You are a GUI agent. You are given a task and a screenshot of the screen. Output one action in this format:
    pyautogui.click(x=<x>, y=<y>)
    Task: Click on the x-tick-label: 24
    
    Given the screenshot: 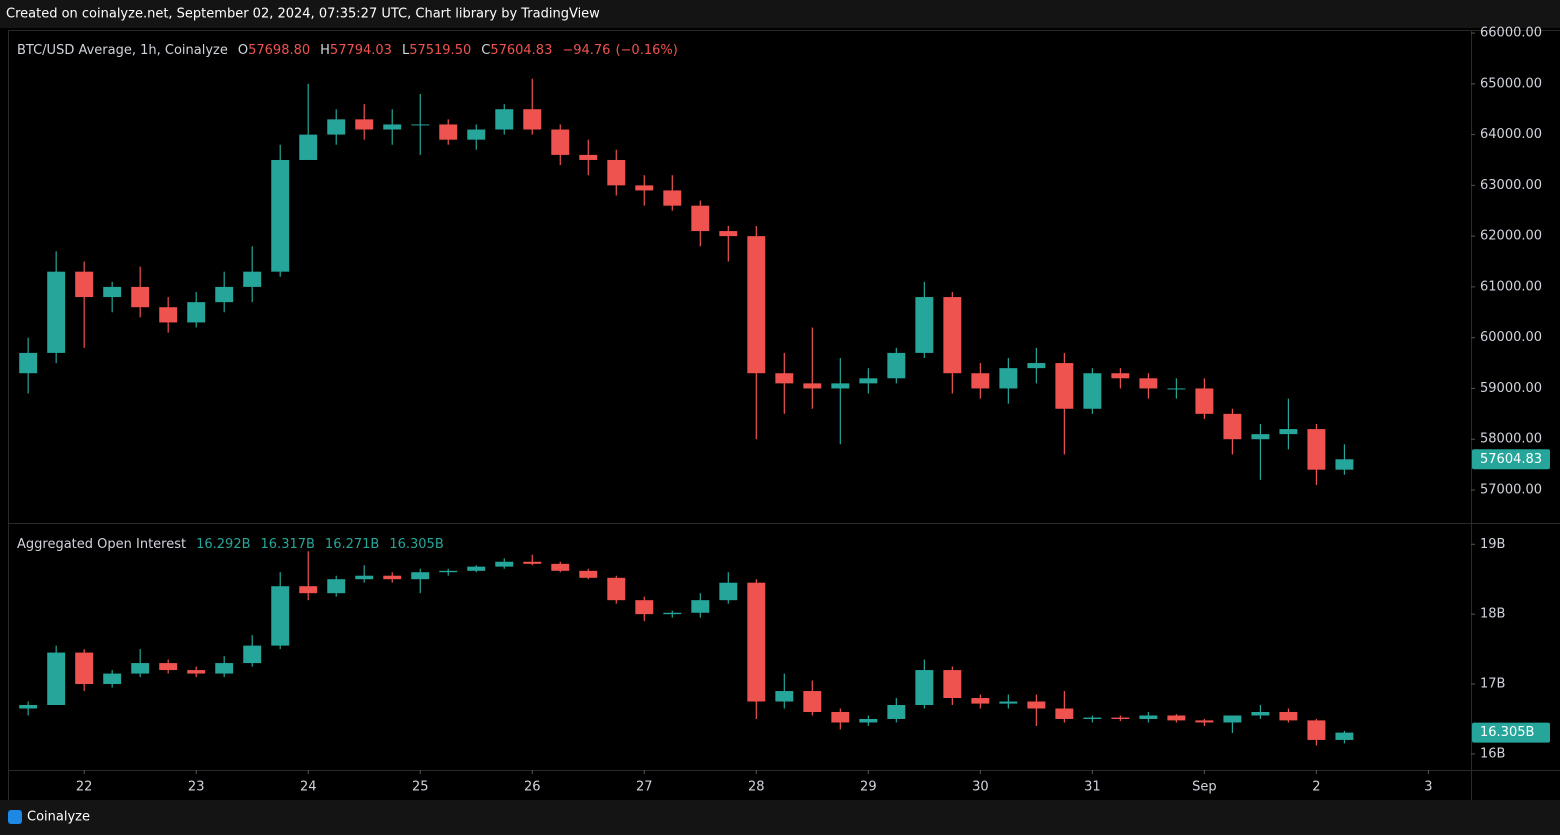 What is the action you would take?
    pyautogui.click(x=308, y=787)
    